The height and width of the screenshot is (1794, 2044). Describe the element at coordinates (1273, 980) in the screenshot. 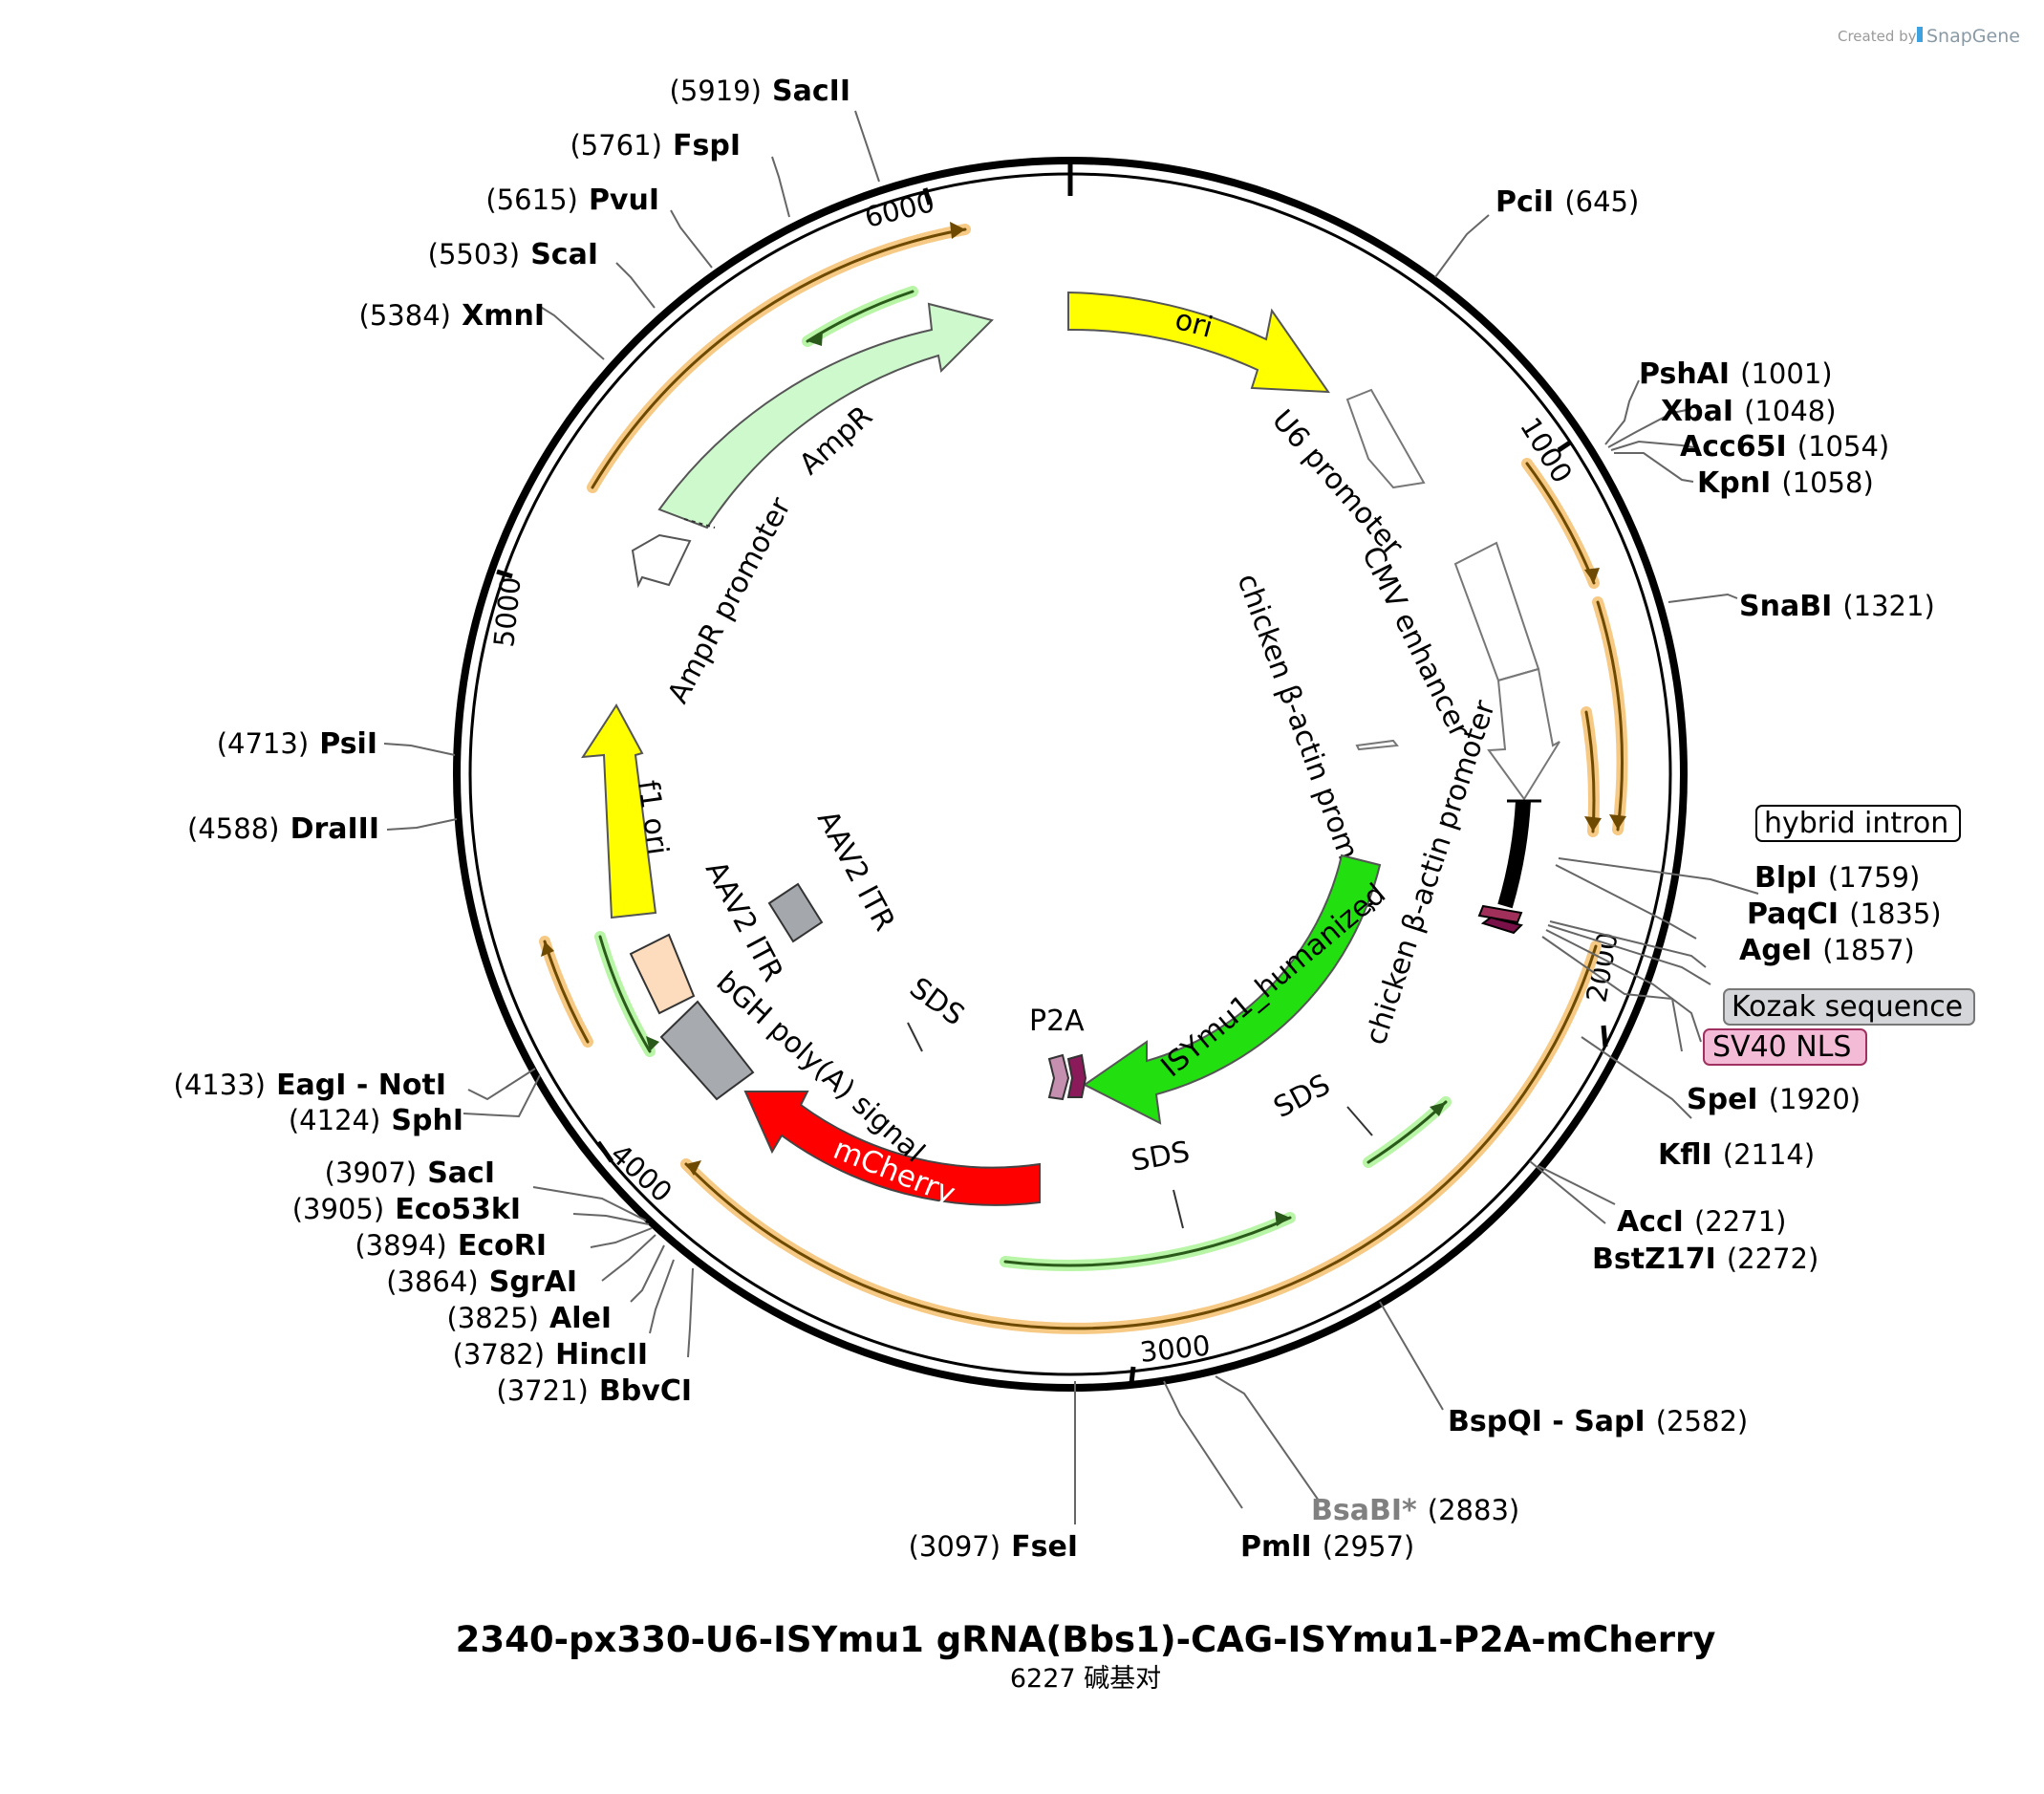

I see `label-isymu1: ISYmu1_humanized` at that location.